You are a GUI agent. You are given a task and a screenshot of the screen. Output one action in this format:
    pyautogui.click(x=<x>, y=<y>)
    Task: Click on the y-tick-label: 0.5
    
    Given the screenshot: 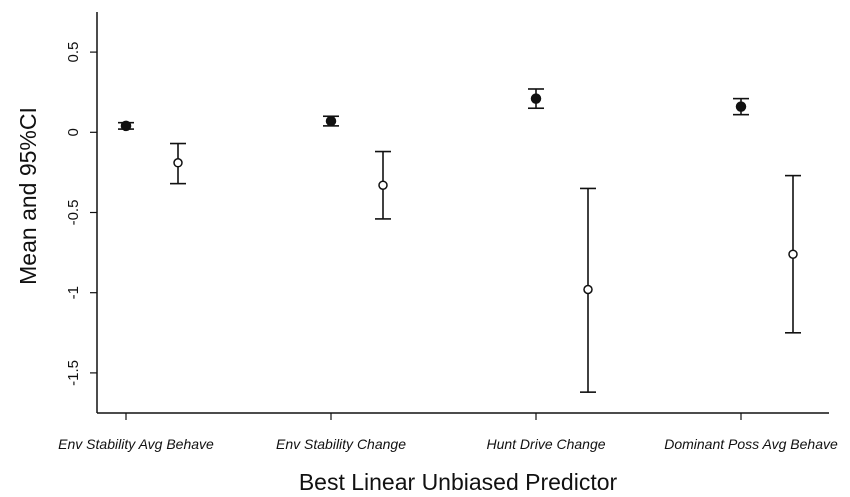 What is the action you would take?
    pyautogui.click(x=73, y=52)
    